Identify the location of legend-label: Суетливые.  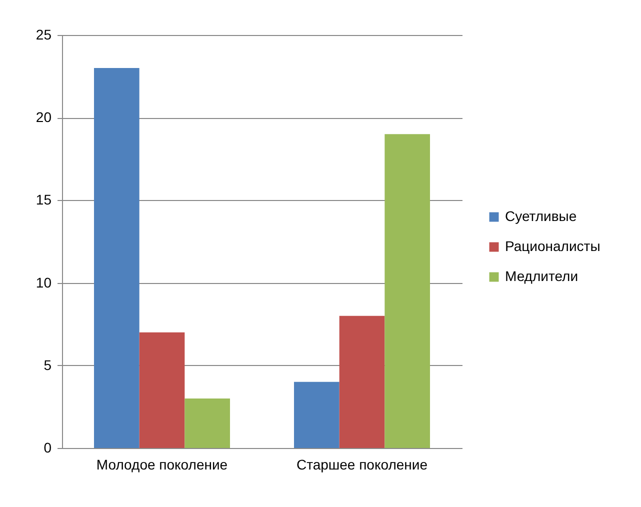
(541, 216).